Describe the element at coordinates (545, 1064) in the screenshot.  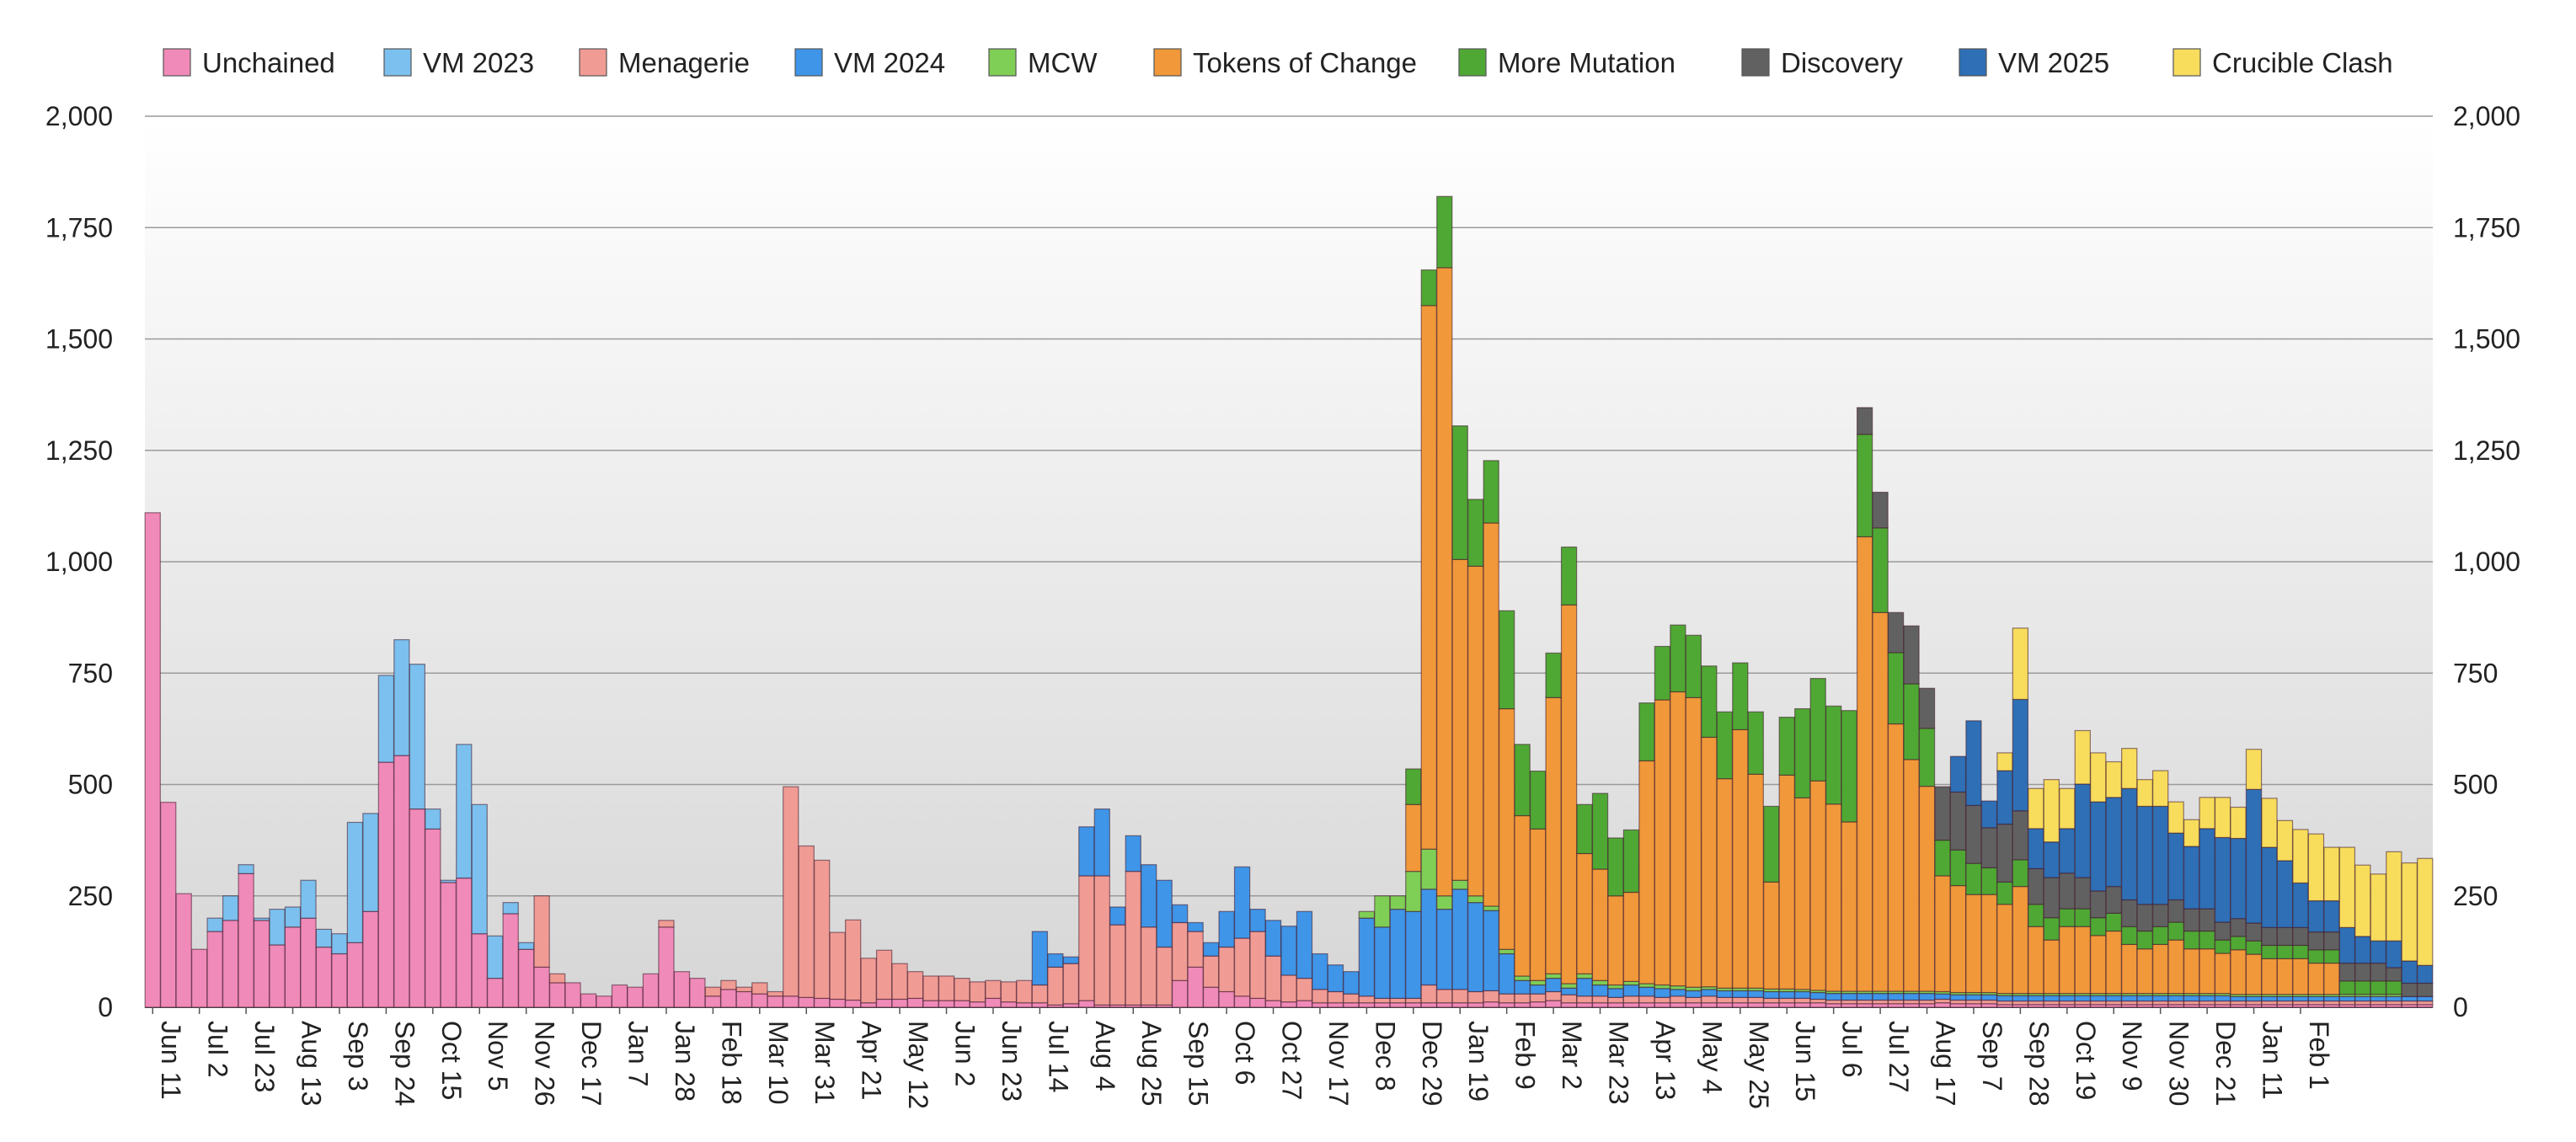
I see `x-tick-label: Nov 26` at that location.